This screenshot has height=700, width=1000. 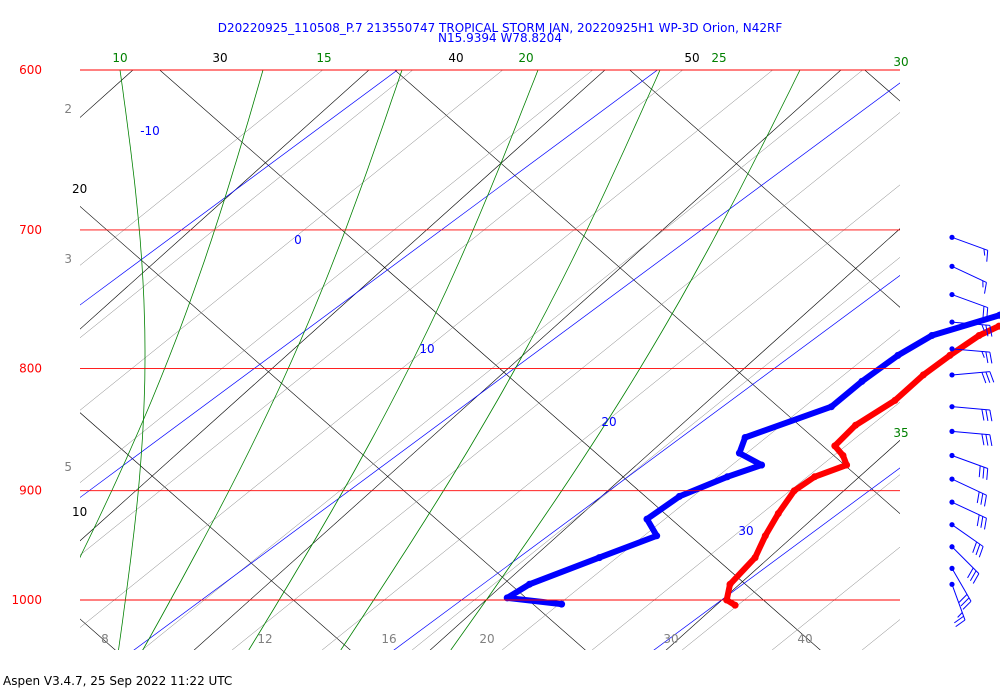 I want to click on dry-adiabat-label: 30, so click(x=900, y=62).